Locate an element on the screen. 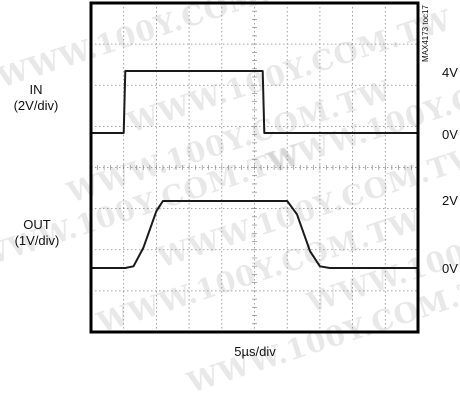 This screenshot has height=400, width=460. out-high-level-label: 2V is located at coordinates (450, 200).